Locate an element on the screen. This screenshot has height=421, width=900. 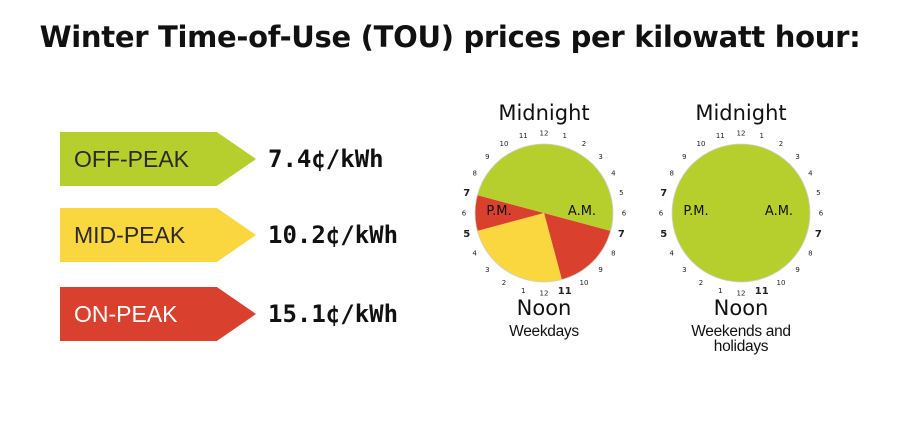
mid-peak-label: MID-PEAK is located at coordinates (130, 235).